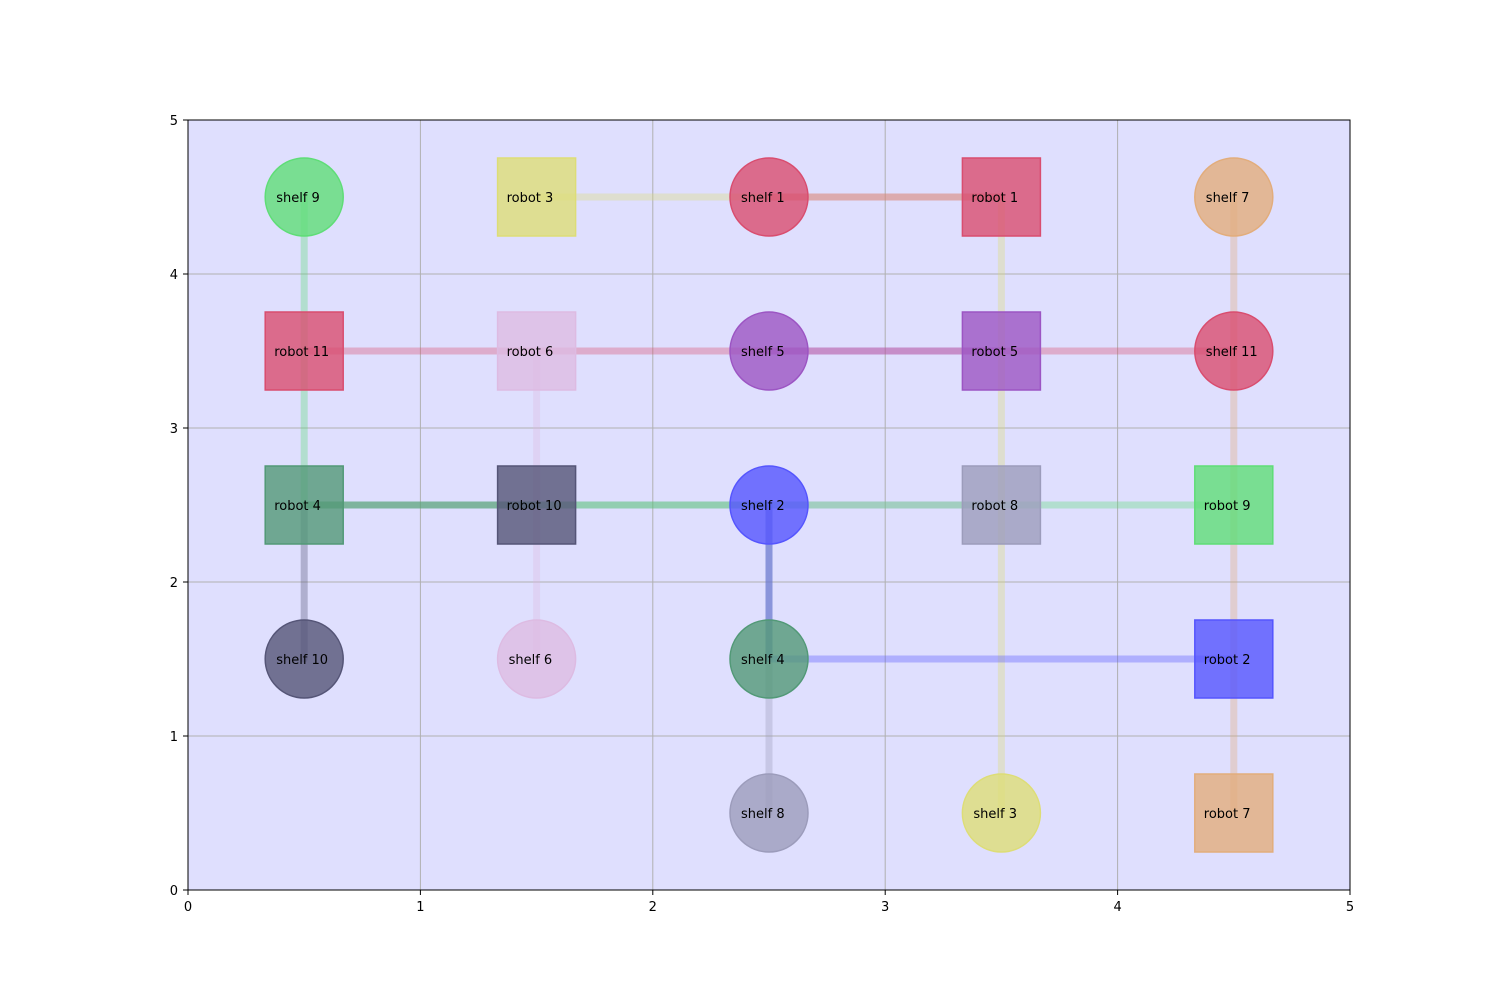 The image size is (1500, 1000). What do you see at coordinates (763, 506) in the screenshot?
I see `shelf-label: shelf 2` at bounding box center [763, 506].